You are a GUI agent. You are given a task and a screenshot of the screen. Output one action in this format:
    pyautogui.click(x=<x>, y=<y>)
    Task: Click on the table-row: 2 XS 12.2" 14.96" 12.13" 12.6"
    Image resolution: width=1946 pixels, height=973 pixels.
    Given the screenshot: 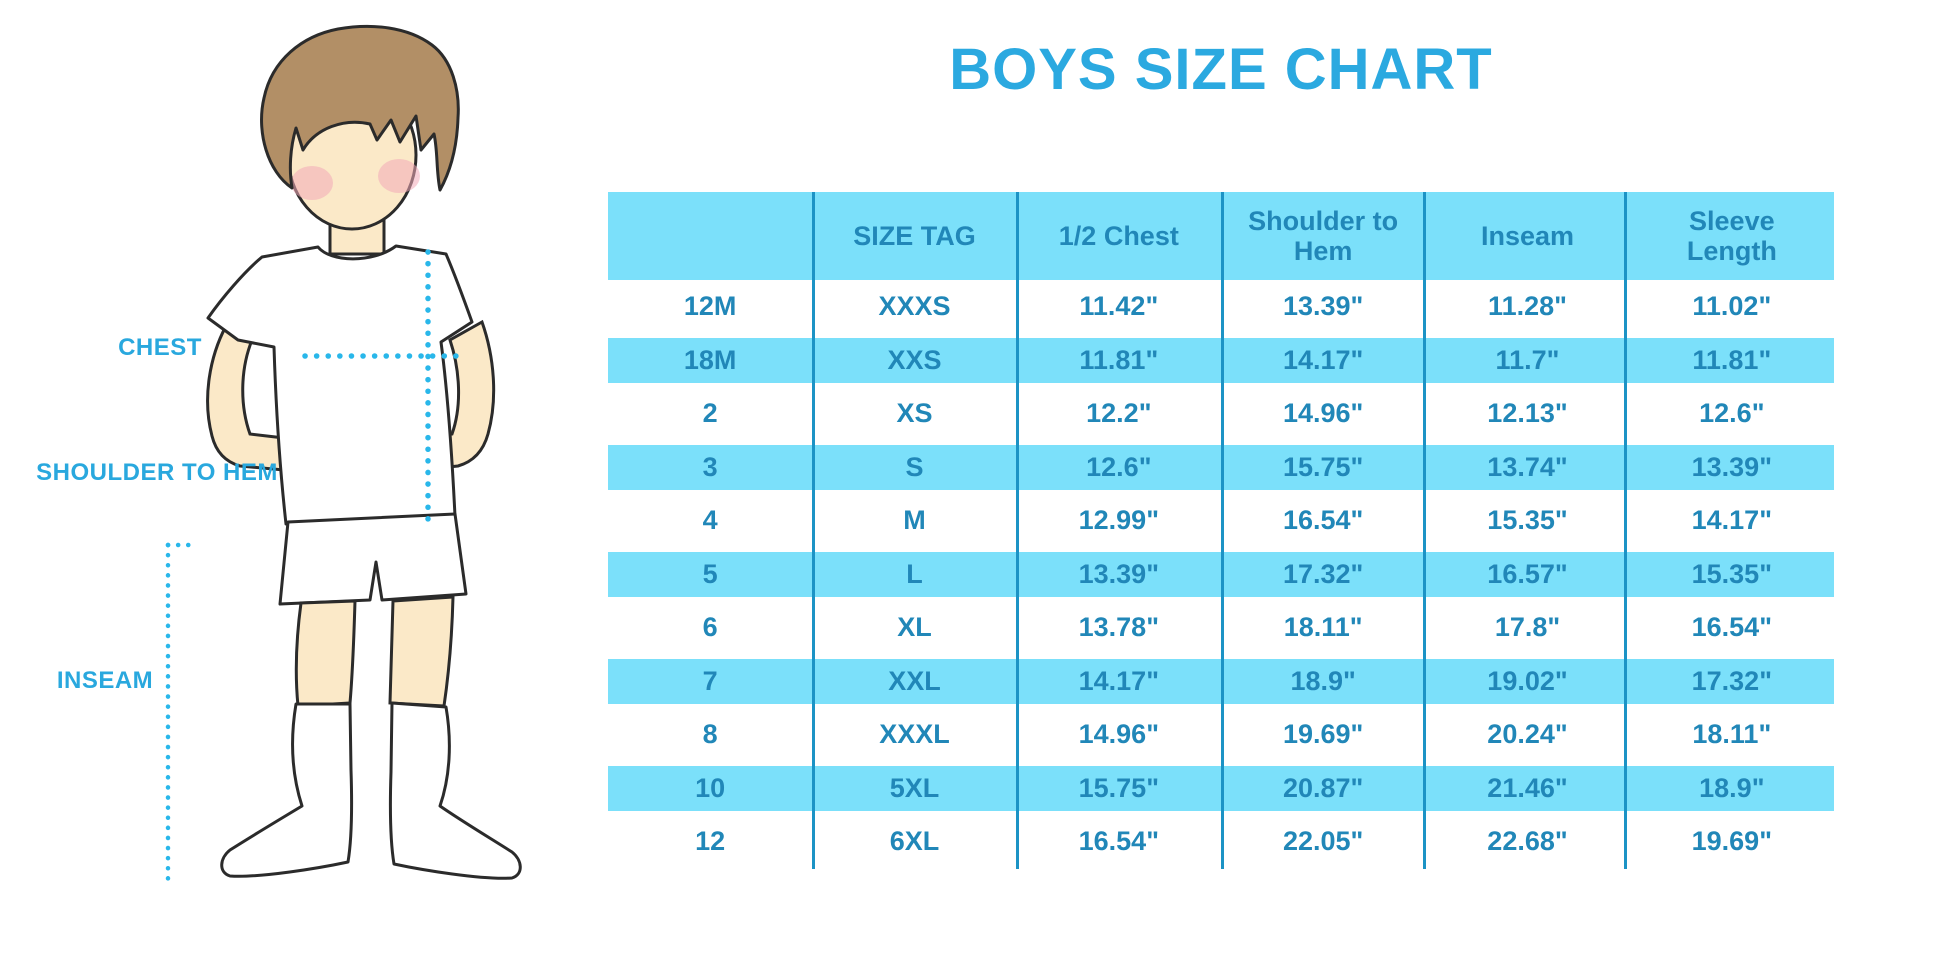 What is the action you would take?
    pyautogui.click(x=1221, y=414)
    